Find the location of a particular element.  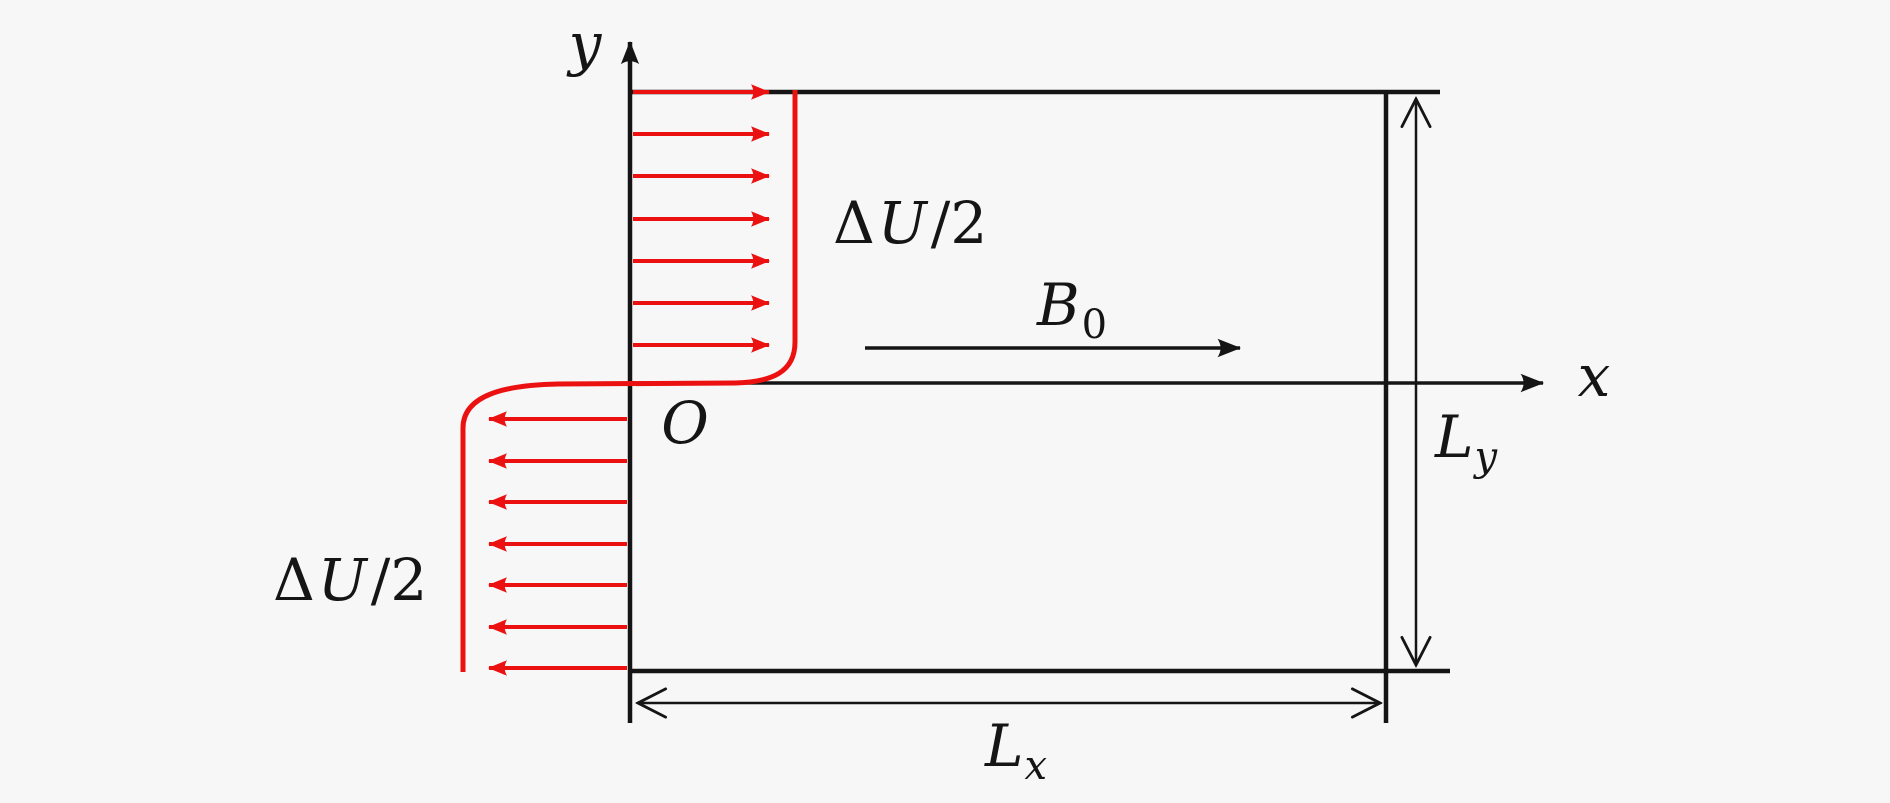

lx-label: Lx is located at coordinates (1015, 750).